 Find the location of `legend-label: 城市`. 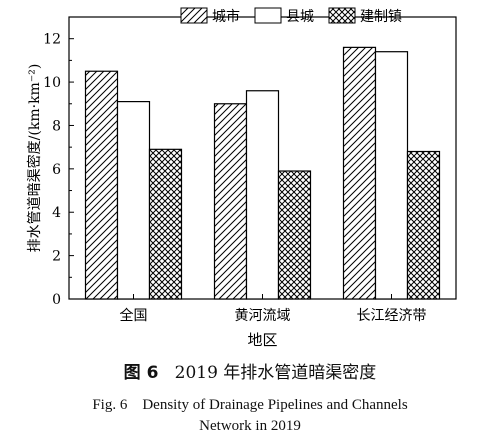

legend-label: 城市 is located at coordinates (226, 16).